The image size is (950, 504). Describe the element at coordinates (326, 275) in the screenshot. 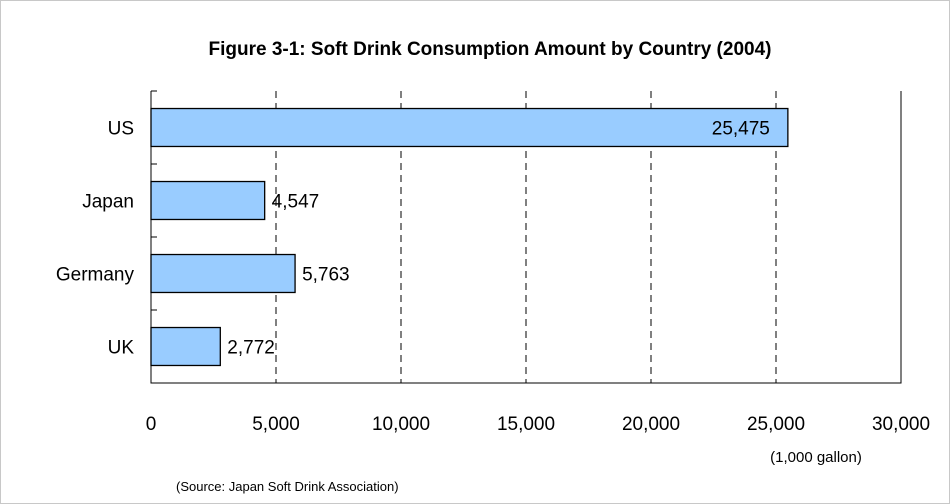

I see `data-label-germany: 5,763` at that location.